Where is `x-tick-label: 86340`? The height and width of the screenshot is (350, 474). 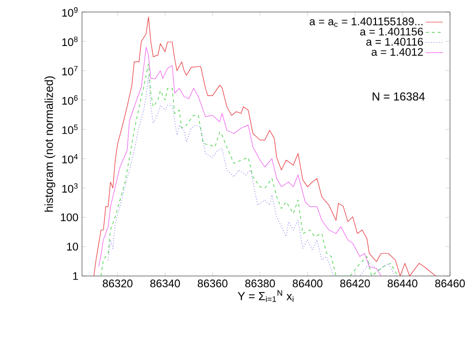
x-tick-label: 86340 is located at coordinates (165, 284).